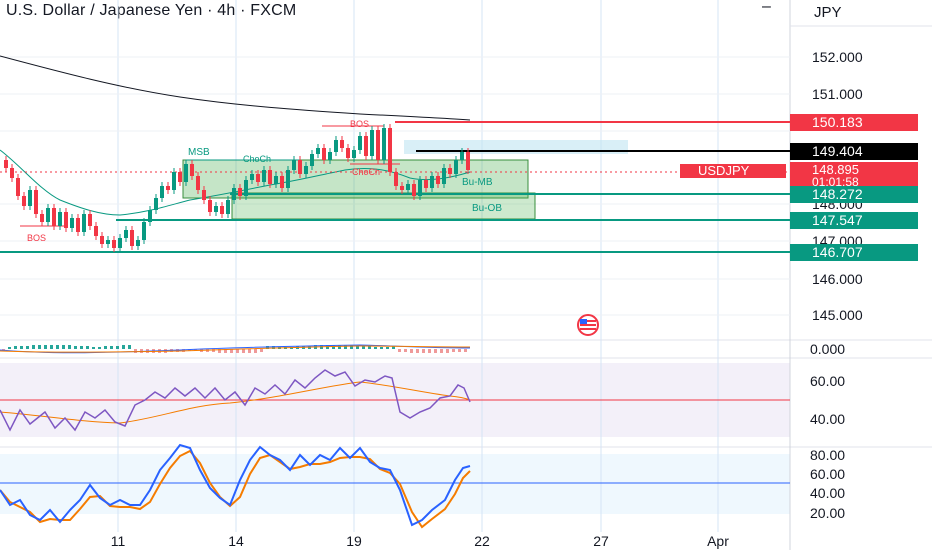 Image resolution: width=932 pixels, height=550 pixels. What do you see at coordinates (827, 493) in the screenshot?
I see `stoch-axis-label: 40.00` at bounding box center [827, 493].